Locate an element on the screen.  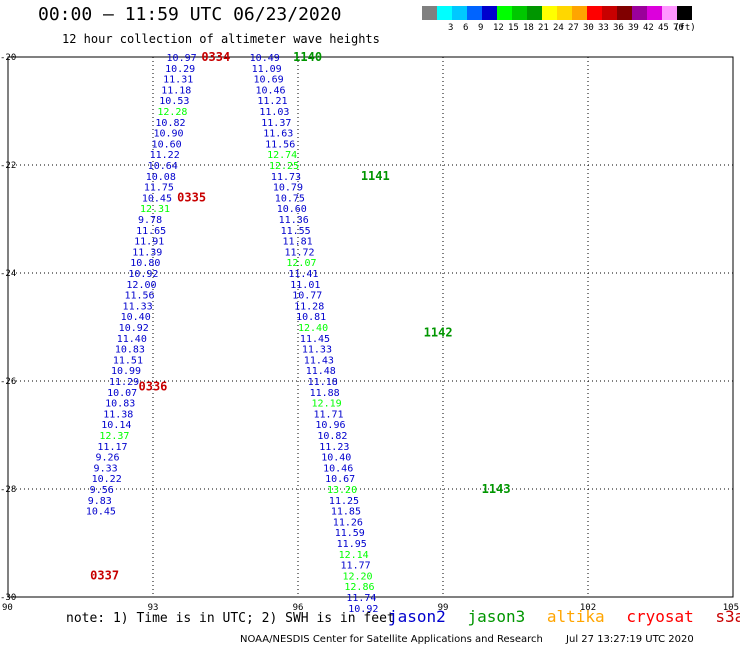
wave-height-value: 11.81 is located at coordinates (298, 242).